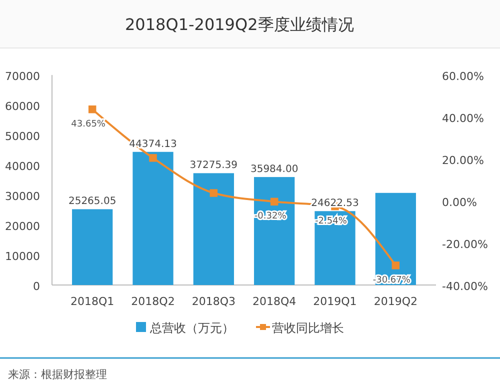 The width and height of the screenshot is (500, 390). I want to click on x-tick-label: 2019Q2, so click(396, 301).